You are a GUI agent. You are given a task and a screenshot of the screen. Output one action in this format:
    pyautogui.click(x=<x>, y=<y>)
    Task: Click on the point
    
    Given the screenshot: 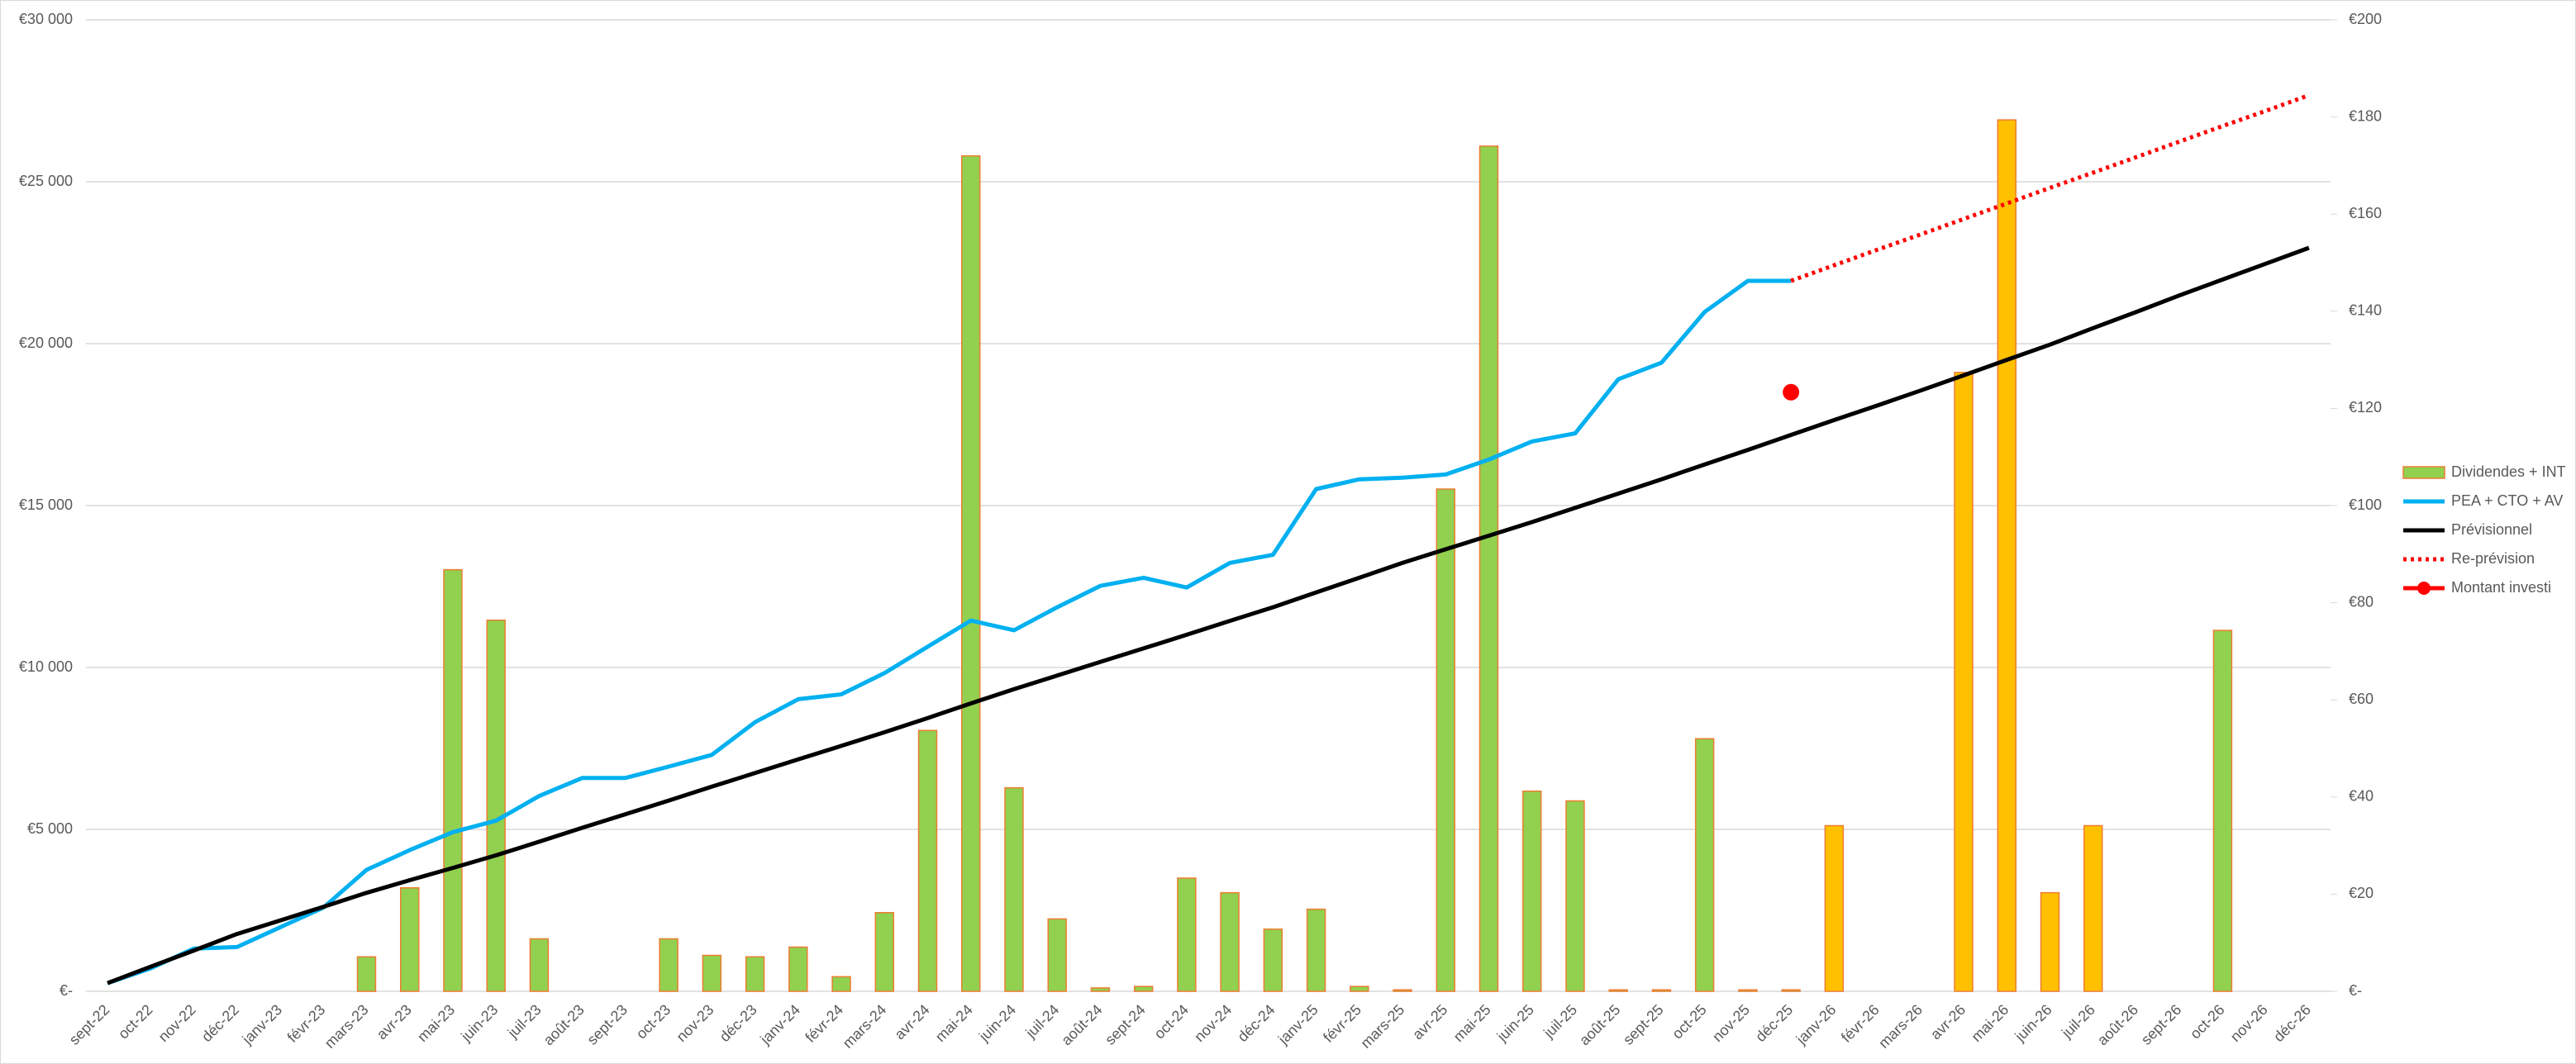 What is the action you would take?
    pyautogui.click(x=1791, y=392)
    